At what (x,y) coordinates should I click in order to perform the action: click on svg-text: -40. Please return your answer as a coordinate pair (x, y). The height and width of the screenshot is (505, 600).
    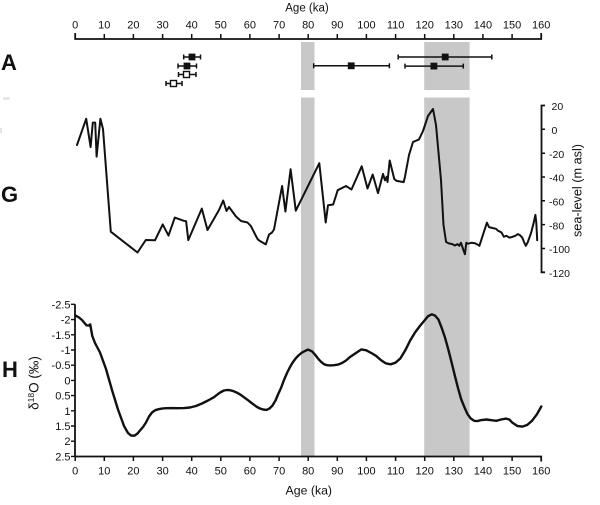
    Looking at the image, I should click on (556, 179).